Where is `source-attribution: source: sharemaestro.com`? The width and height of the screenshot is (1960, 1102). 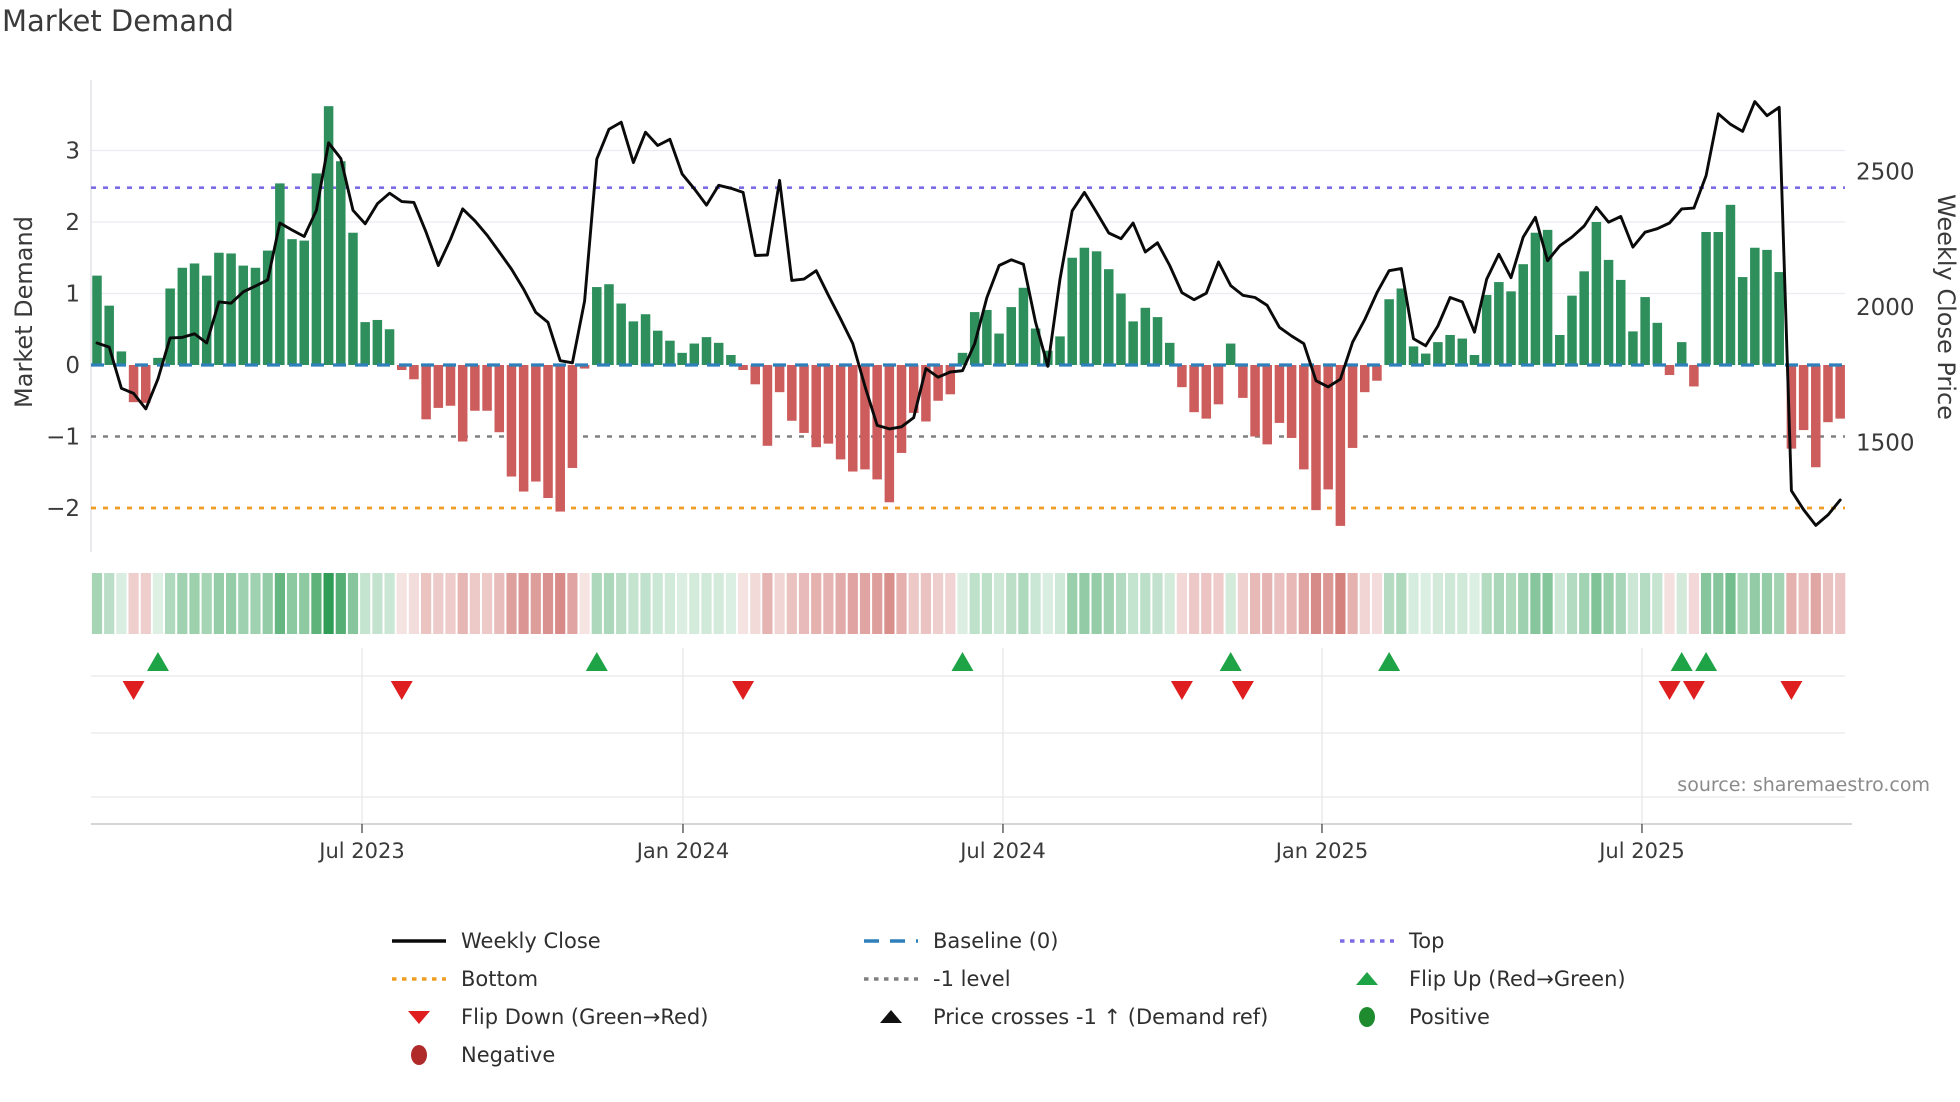 source-attribution: source: sharemaestro.com is located at coordinates (1803, 785).